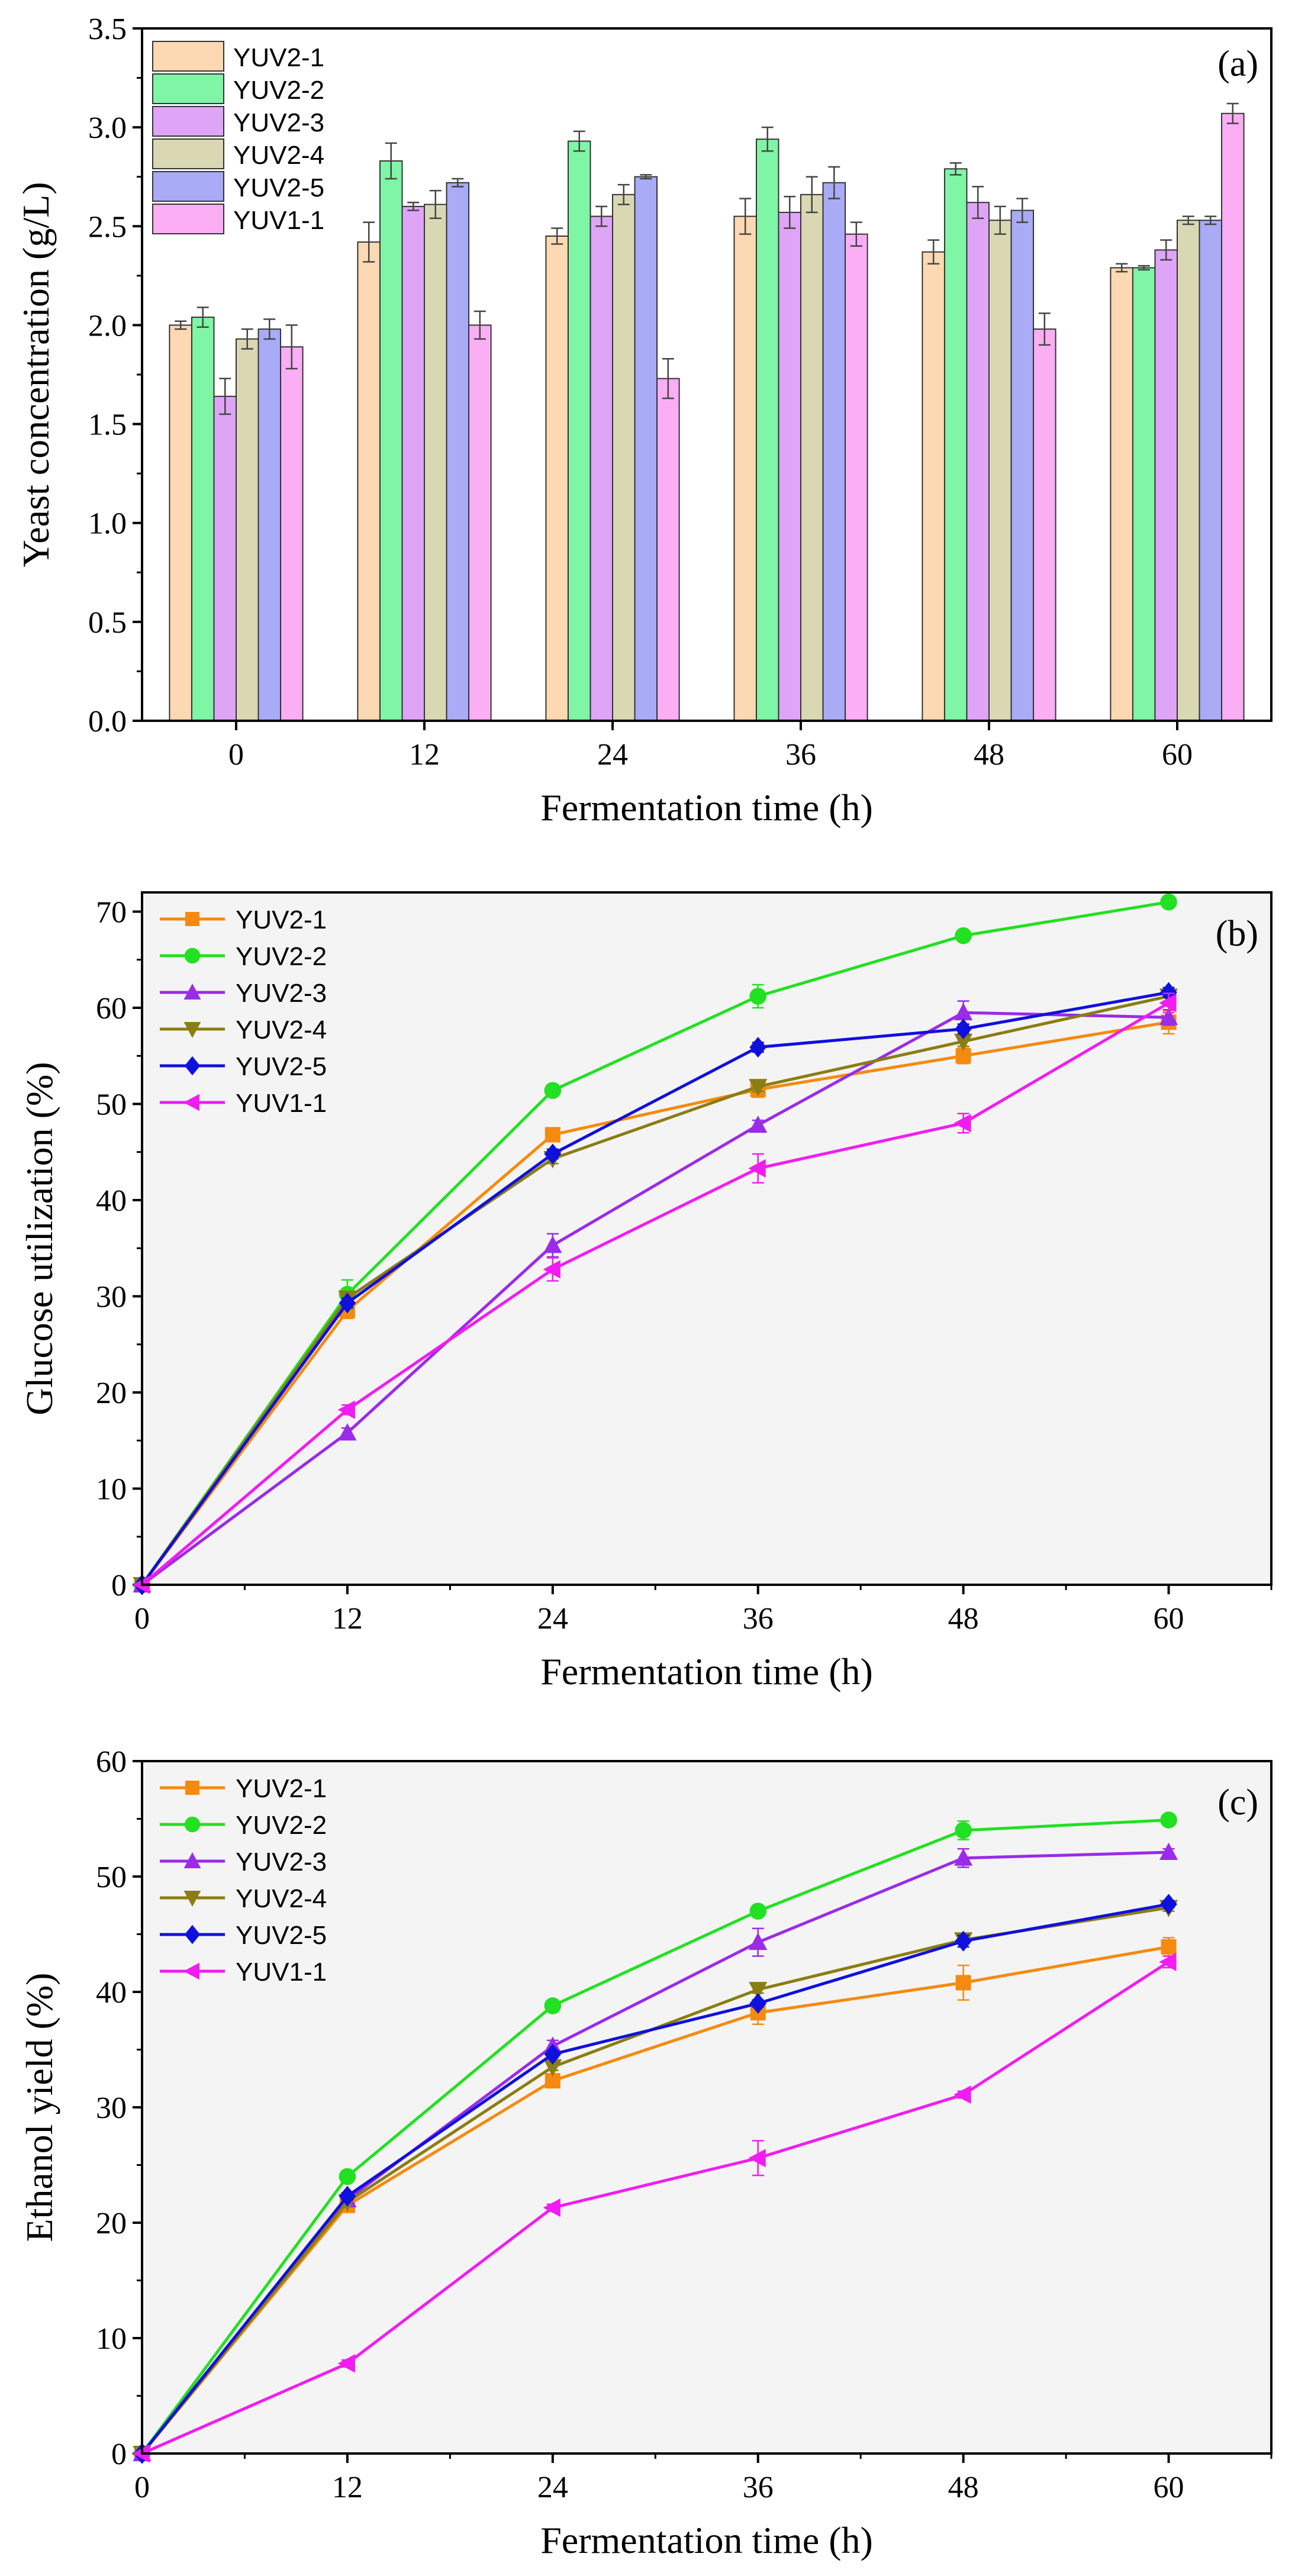 The height and width of the screenshot is (2576, 1295). I want to click on y-tick-label: 20, so click(111, 2223).